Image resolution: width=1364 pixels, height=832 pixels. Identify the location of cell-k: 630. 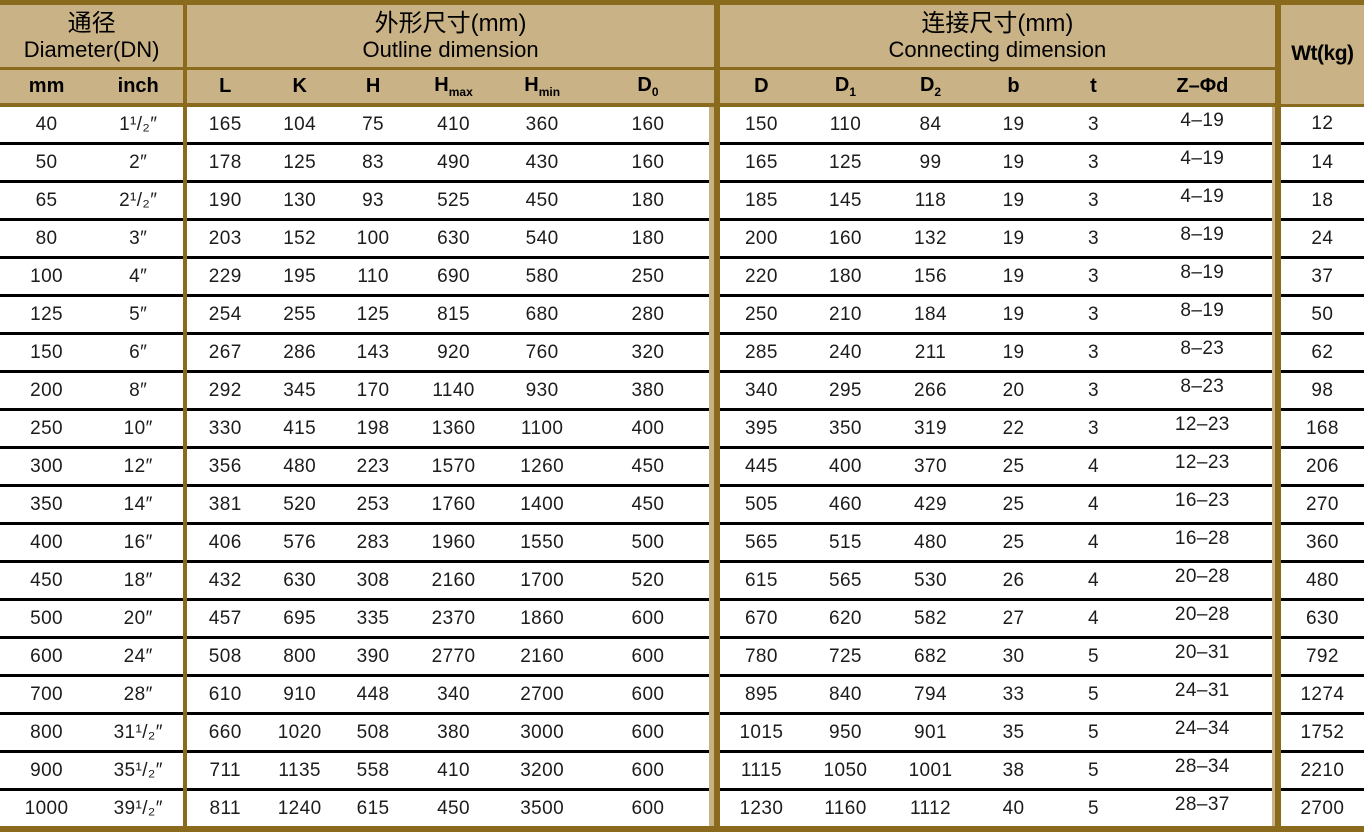
(300, 581).